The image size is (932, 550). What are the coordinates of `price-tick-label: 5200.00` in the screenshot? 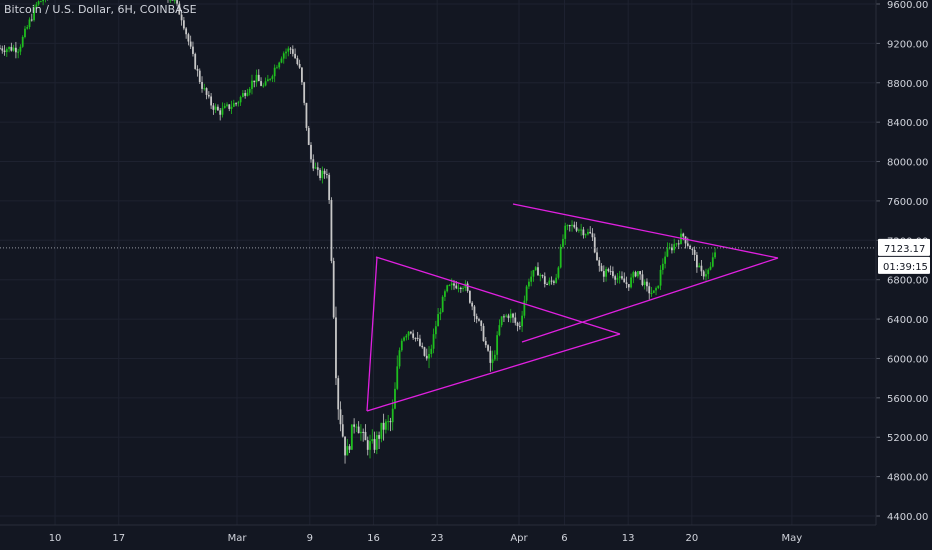 It's located at (907, 438).